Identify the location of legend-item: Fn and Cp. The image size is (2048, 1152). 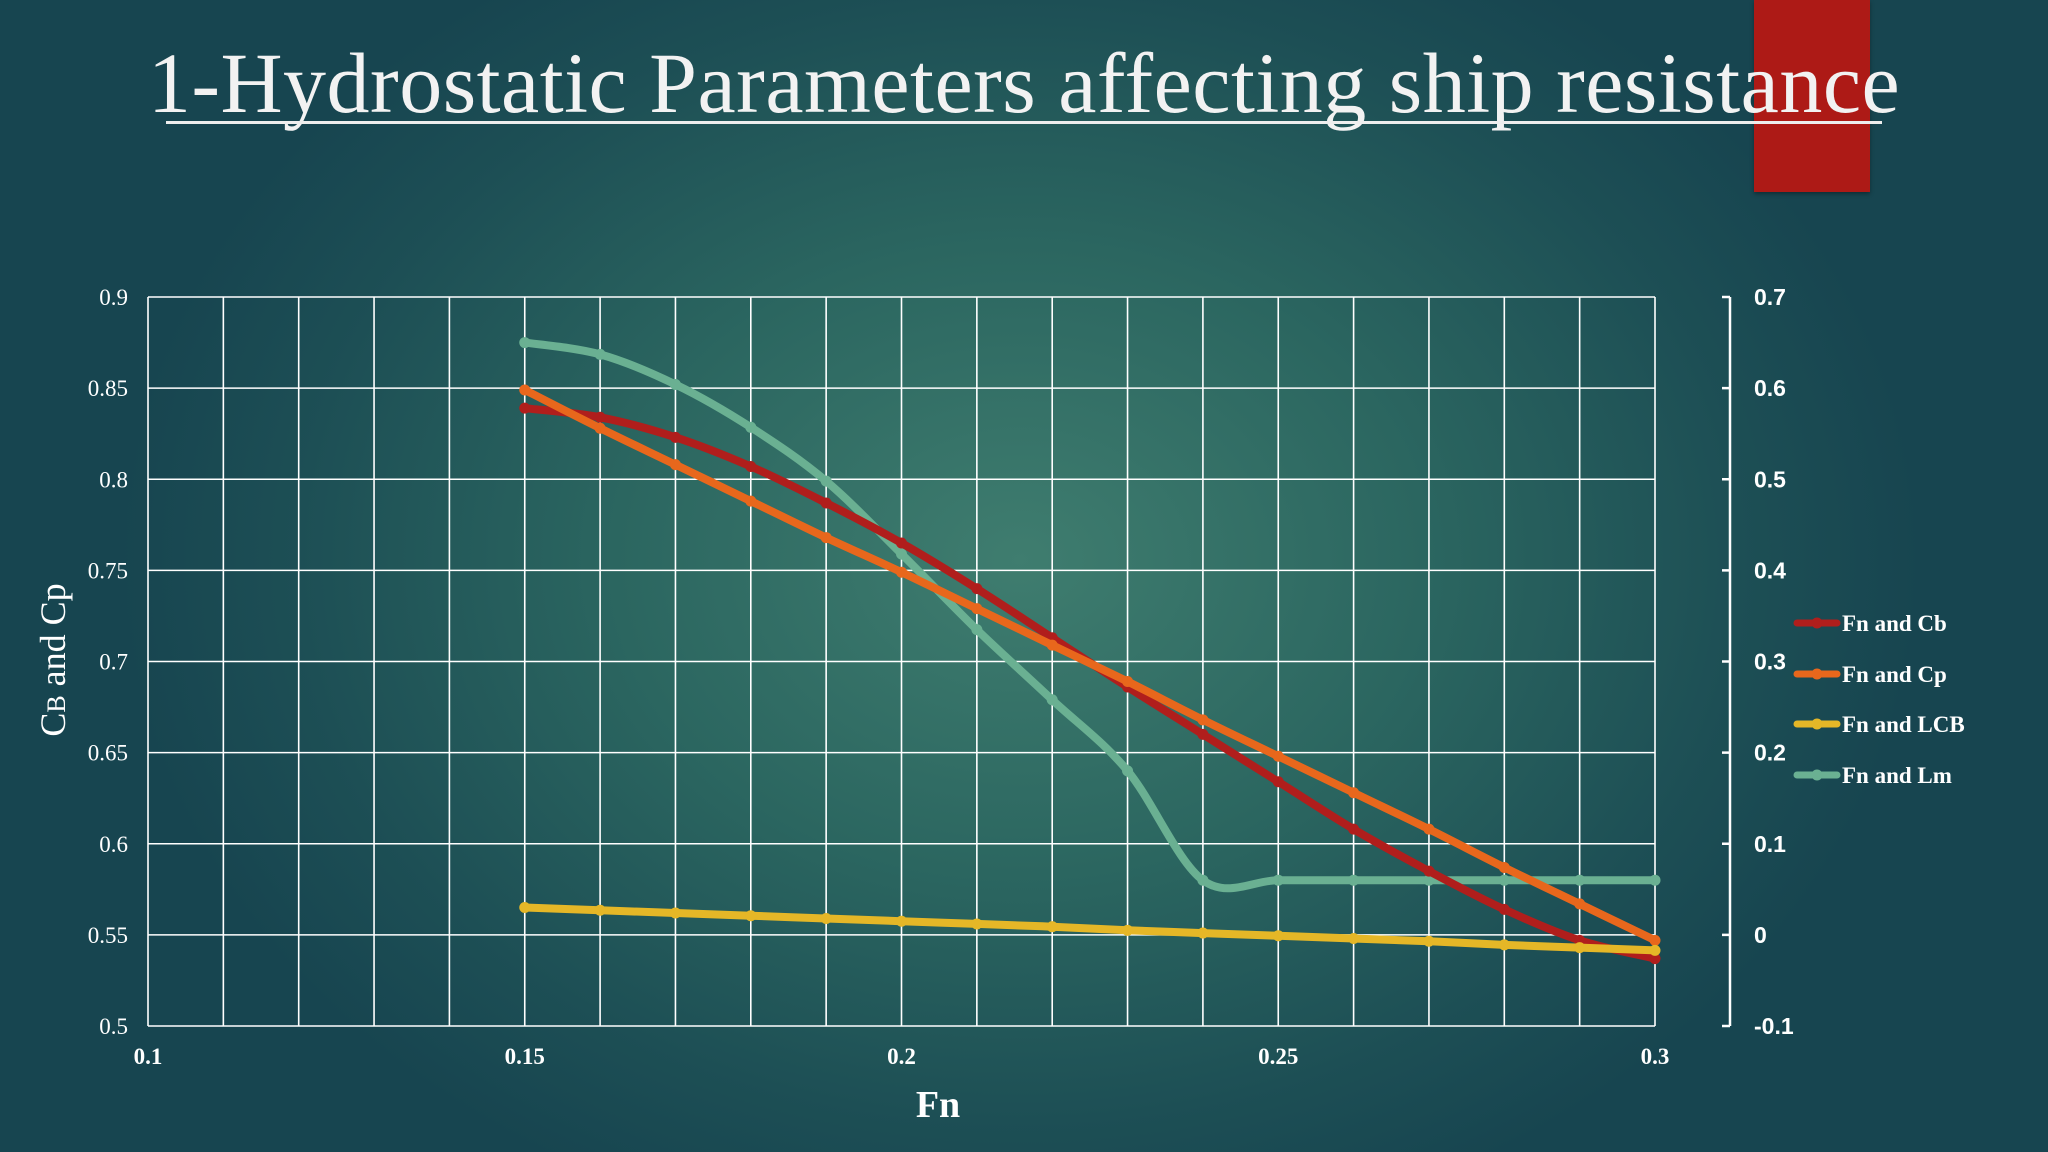
(1870, 674).